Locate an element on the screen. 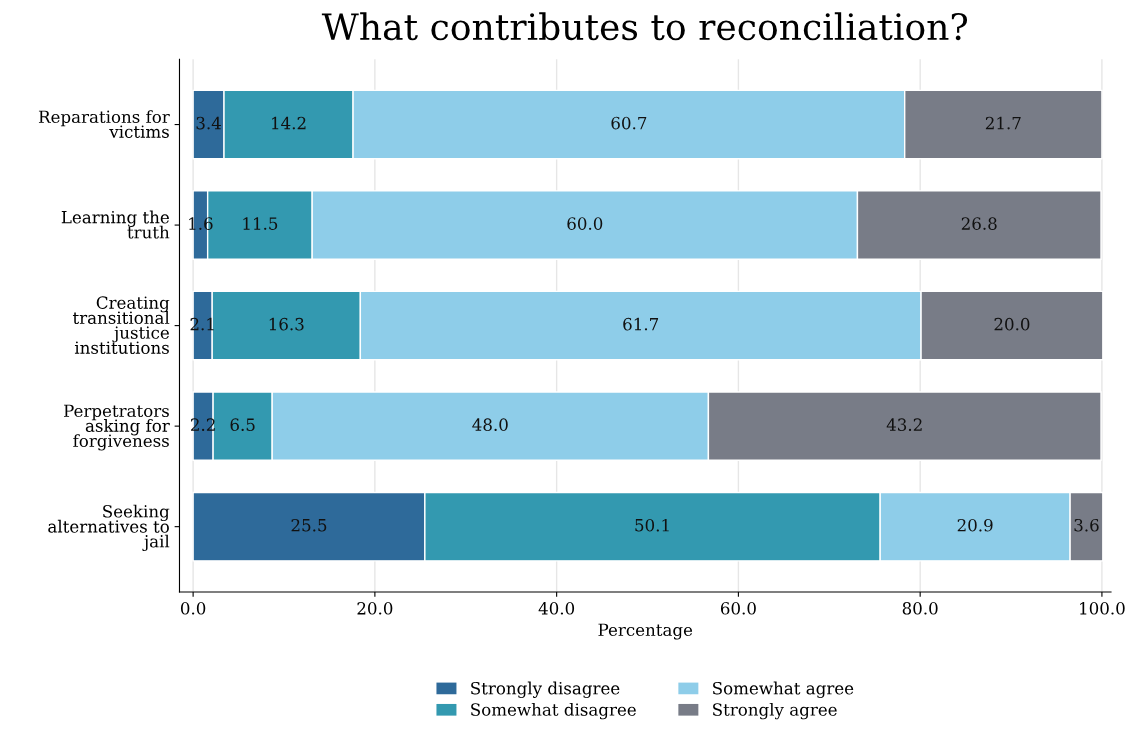 The height and width of the screenshot is (740, 1136). data-label: 60.0 is located at coordinates (585, 223).